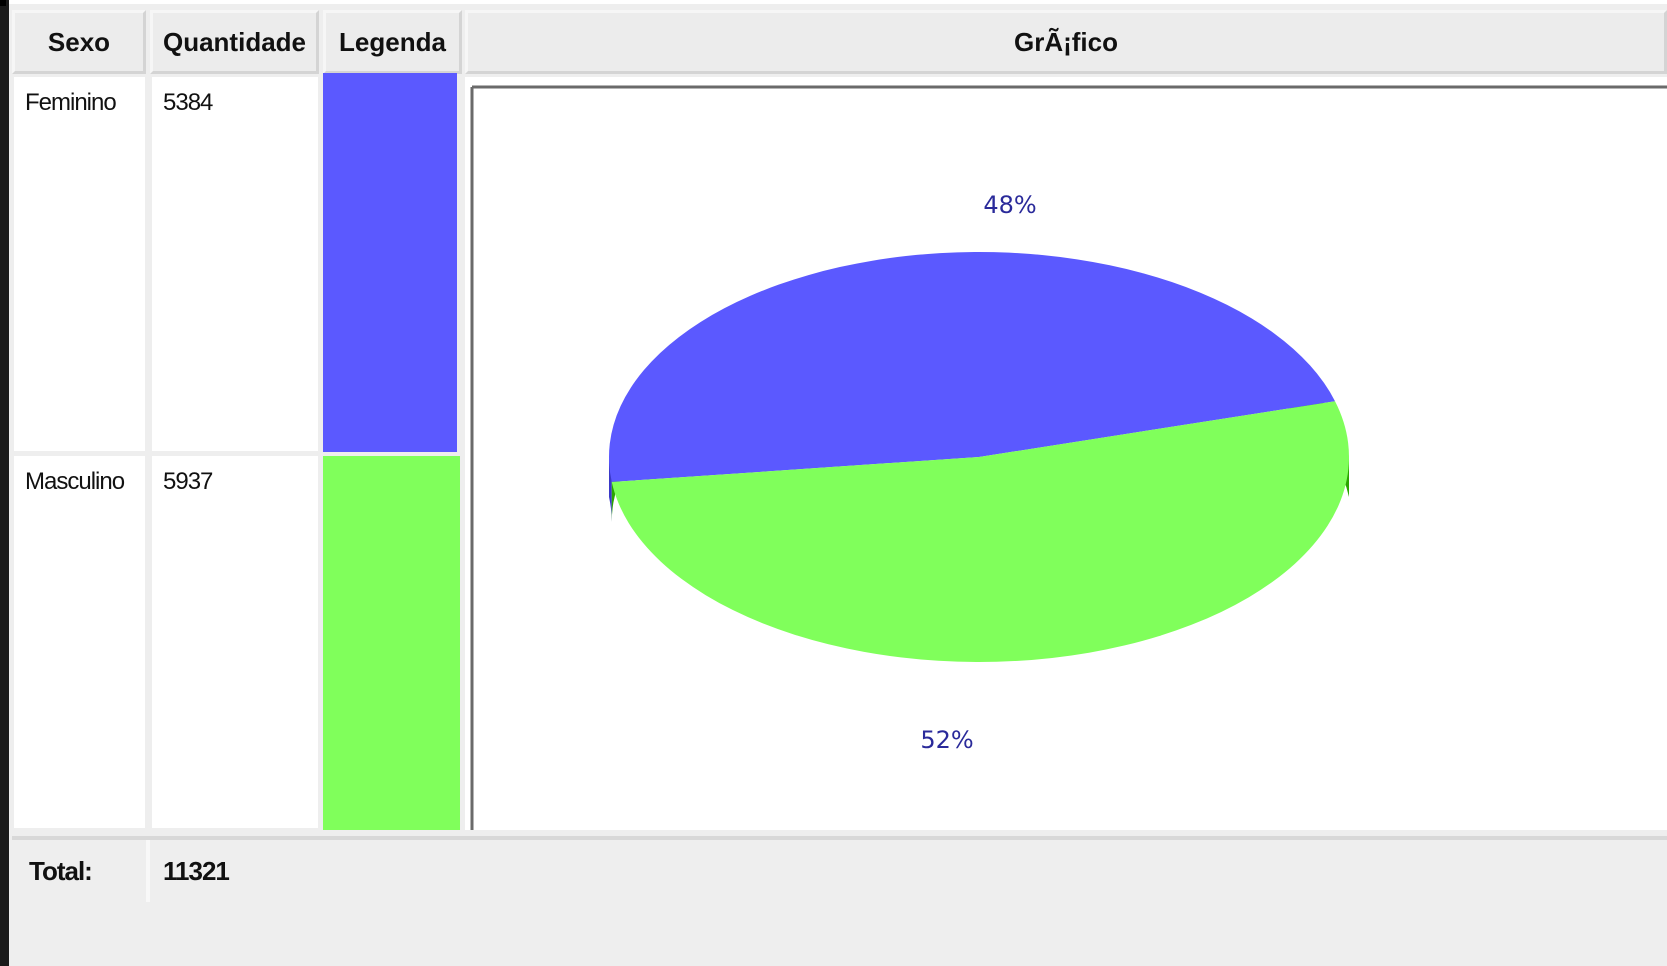 The width and height of the screenshot is (1667, 966). I want to click on total-label: Total:, so click(79, 872).